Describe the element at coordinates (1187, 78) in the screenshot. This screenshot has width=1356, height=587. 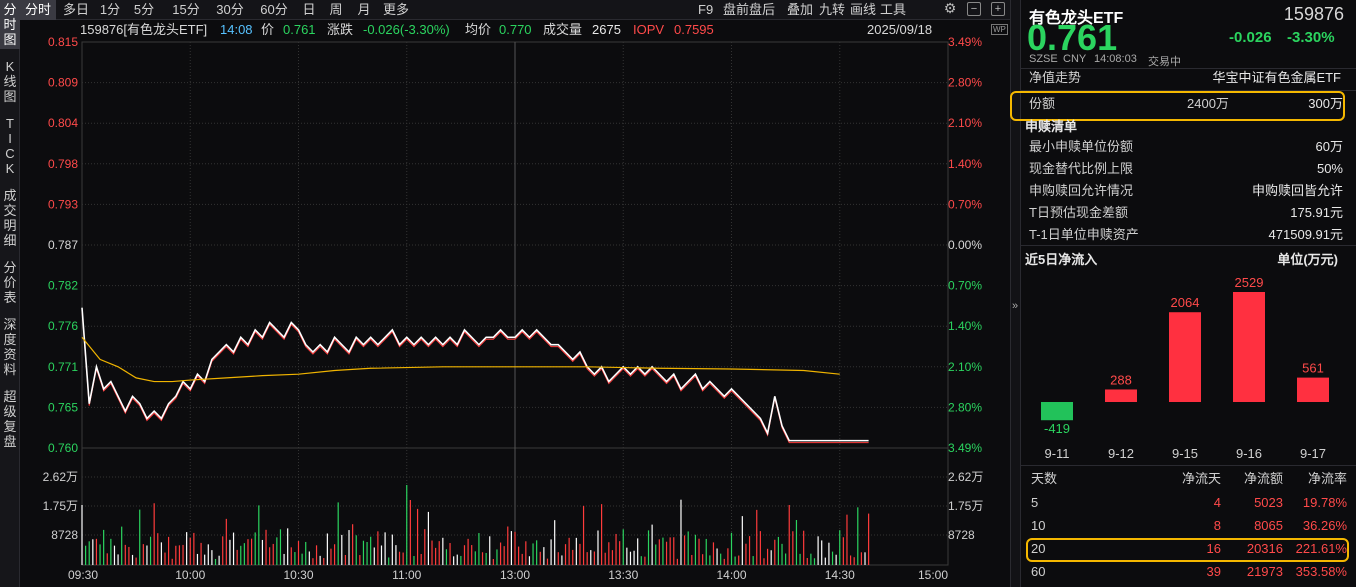
I see `nav-trend-row: 净值走势 华宝中证有色金属ETF` at that location.